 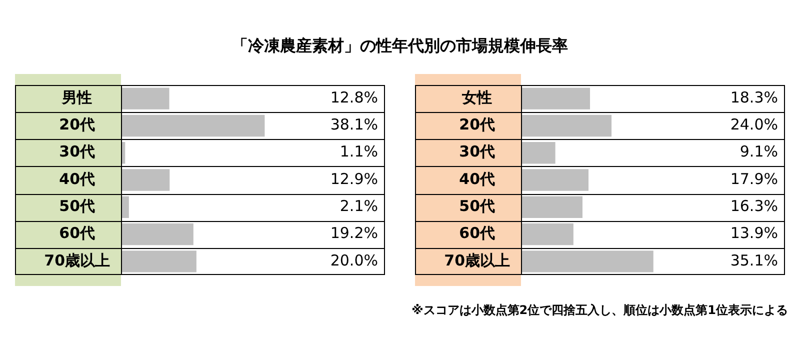 What do you see at coordinates (354, 179) in the screenshot?
I see `data-label: 12.9%` at bounding box center [354, 179].